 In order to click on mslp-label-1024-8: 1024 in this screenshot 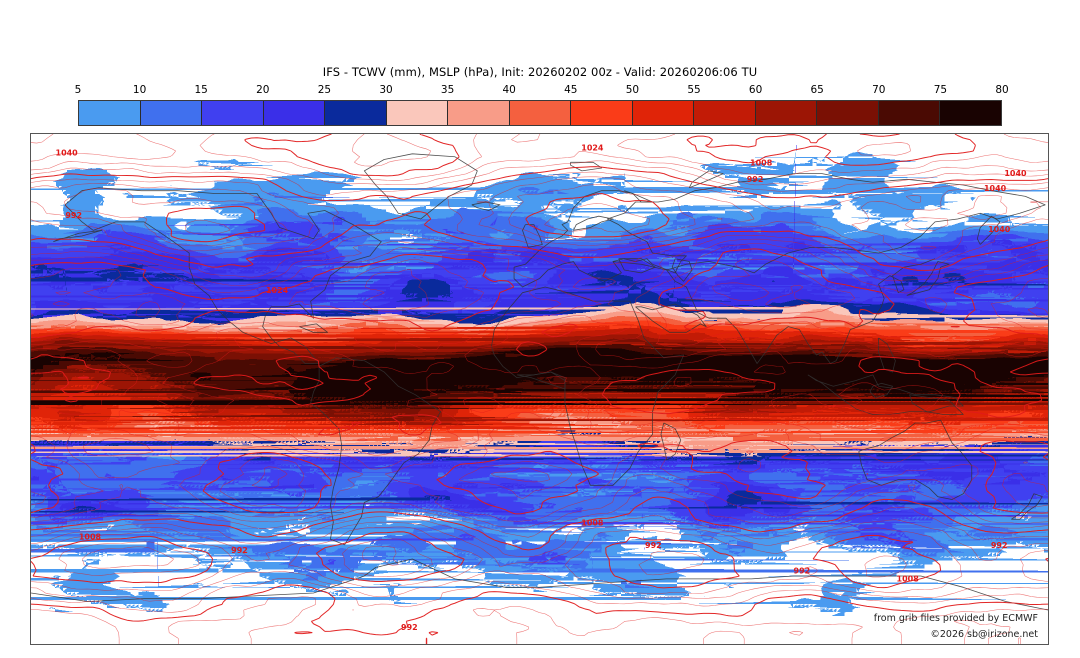, I will do `click(277, 290)`.